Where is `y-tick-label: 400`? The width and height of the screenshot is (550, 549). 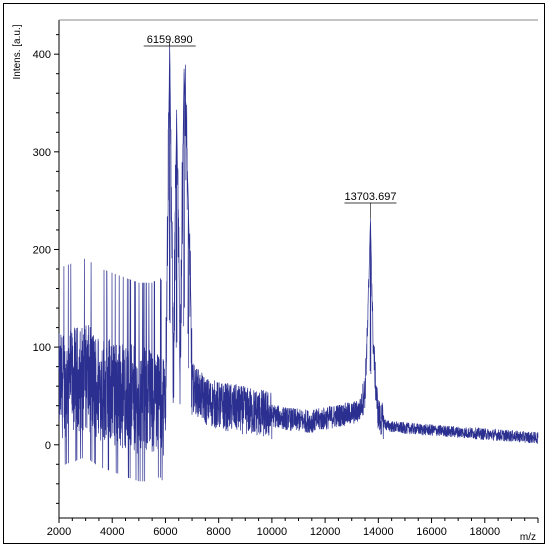 y-tick-label: 400 is located at coordinates (42, 55).